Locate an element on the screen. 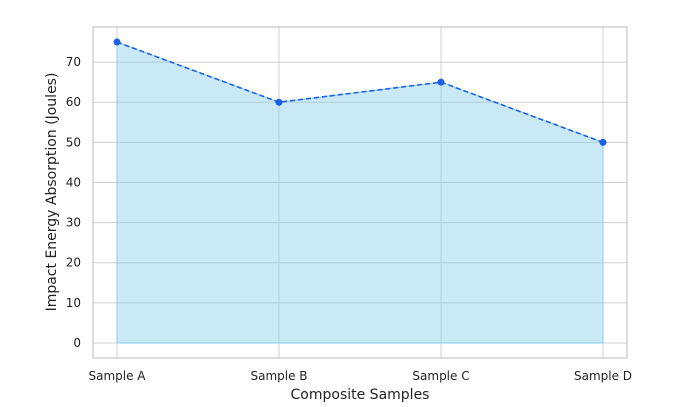 The image size is (676, 407). y-axis-title: Impact Energy Absorption (Joules) is located at coordinates (52, 192).